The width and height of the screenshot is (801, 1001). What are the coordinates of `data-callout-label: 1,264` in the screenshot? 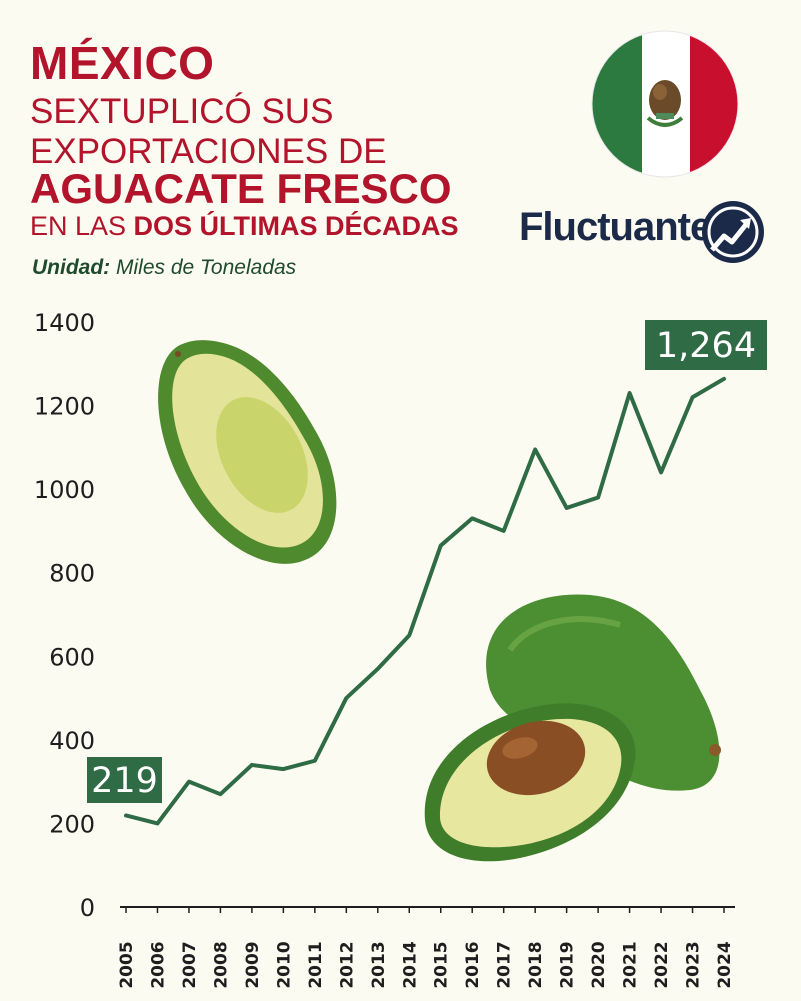 It's located at (706, 346).